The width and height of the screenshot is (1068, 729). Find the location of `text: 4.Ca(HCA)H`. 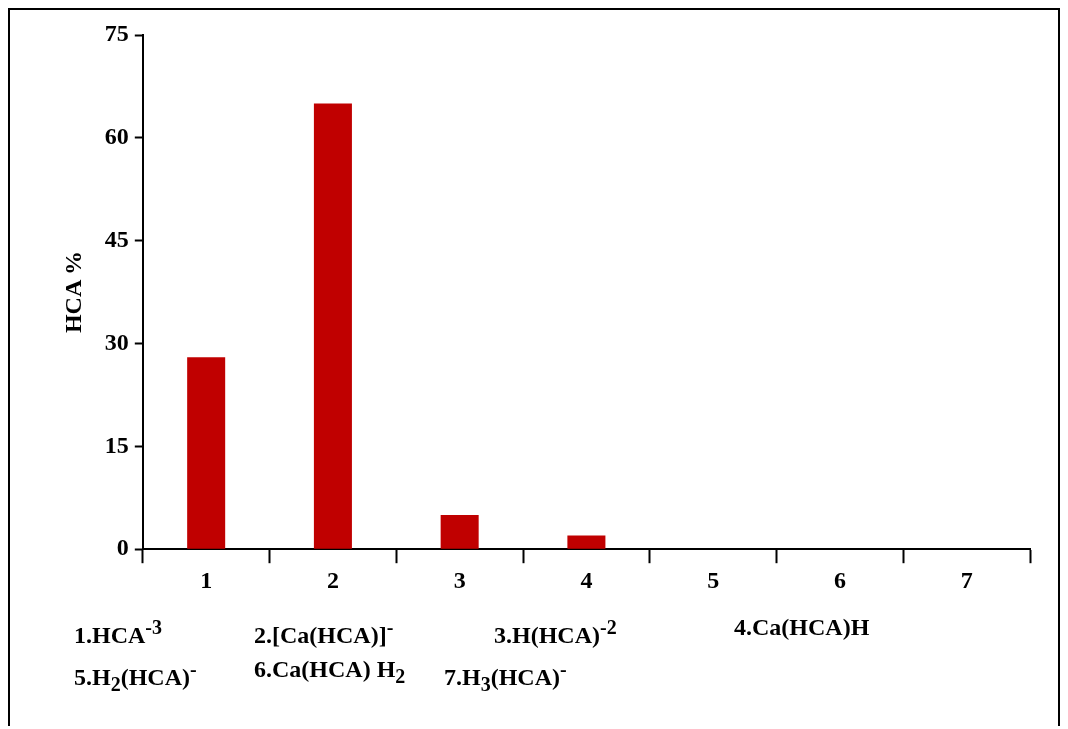

text: 4.Ca(HCA)H is located at coordinates (802, 627).